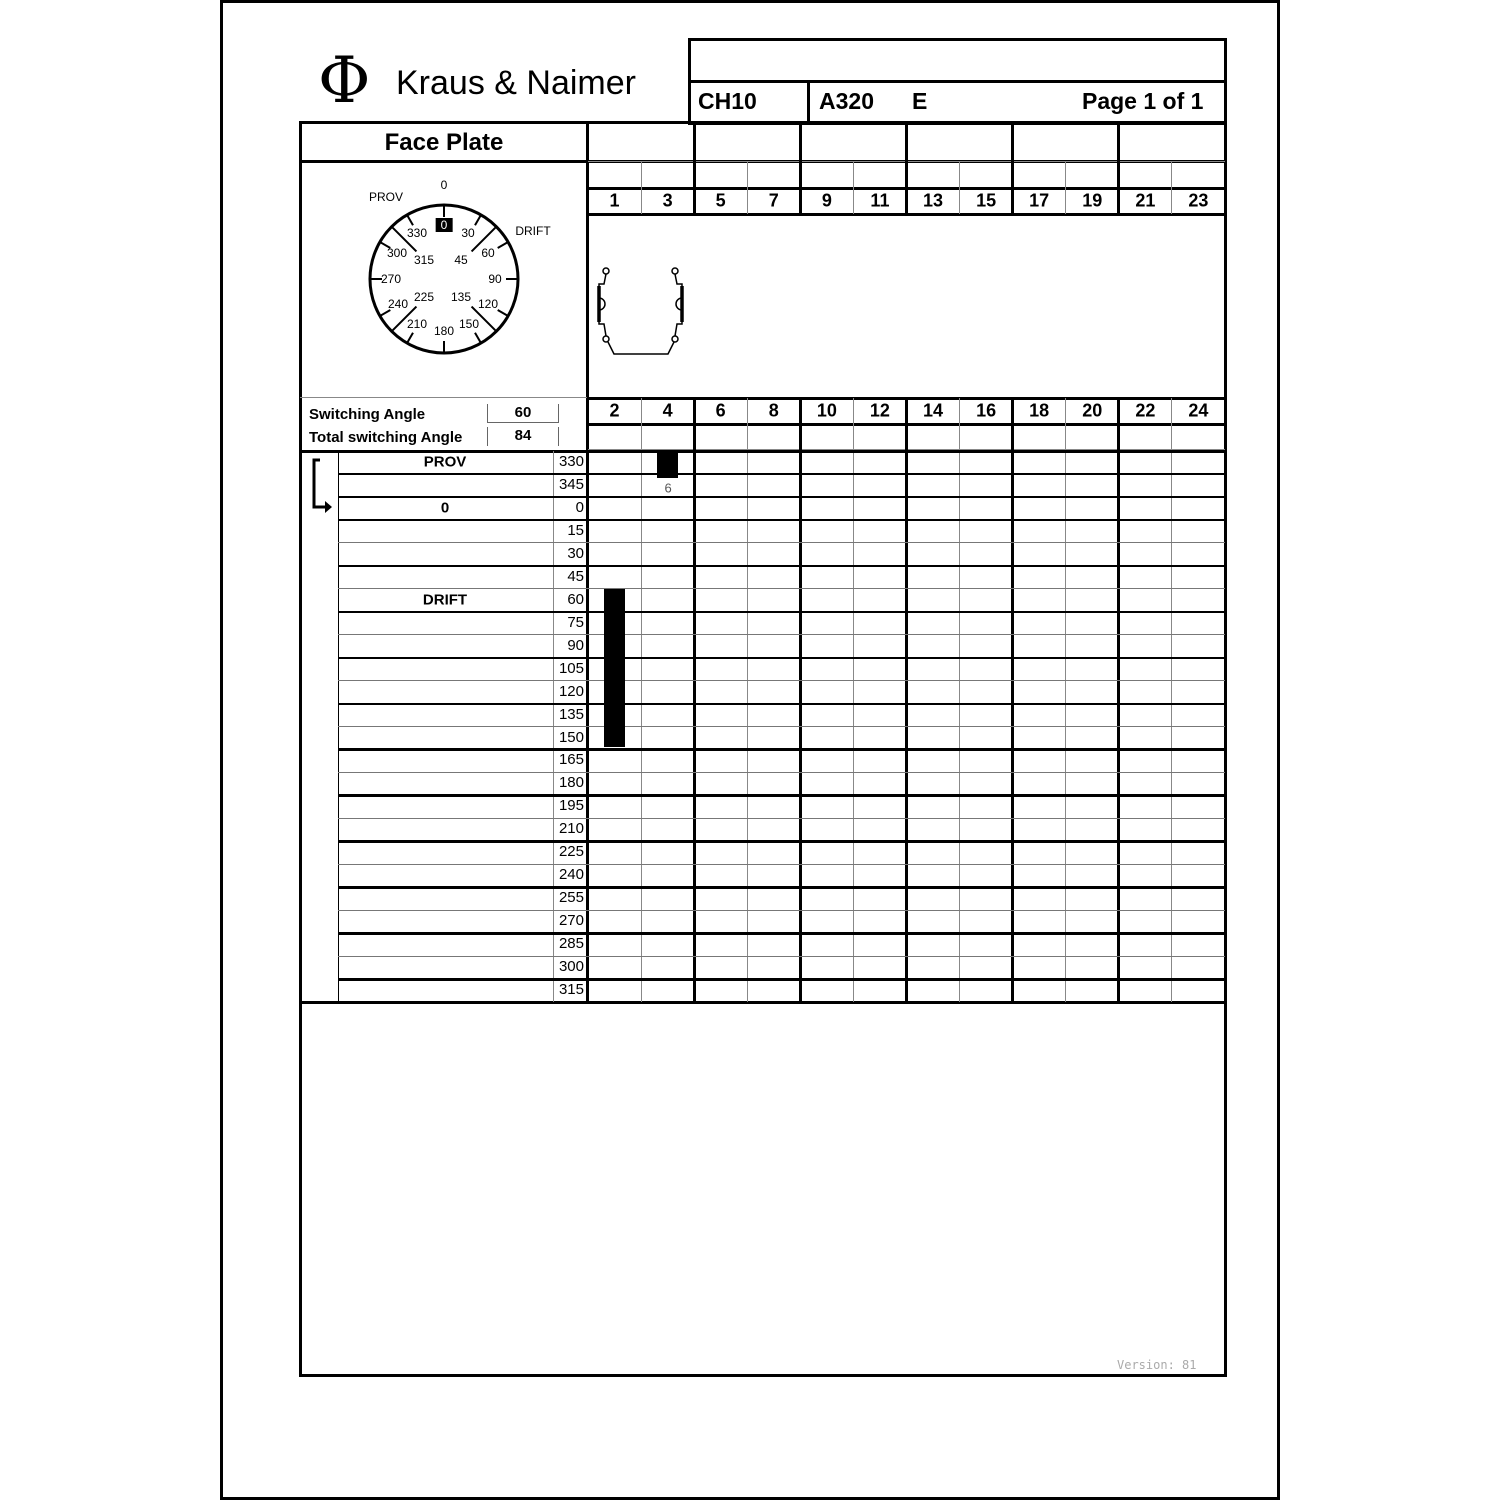 The image size is (1500, 1500). What do you see at coordinates (571, 852) in the screenshot?
I see `angle-value: 225` at bounding box center [571, 852].